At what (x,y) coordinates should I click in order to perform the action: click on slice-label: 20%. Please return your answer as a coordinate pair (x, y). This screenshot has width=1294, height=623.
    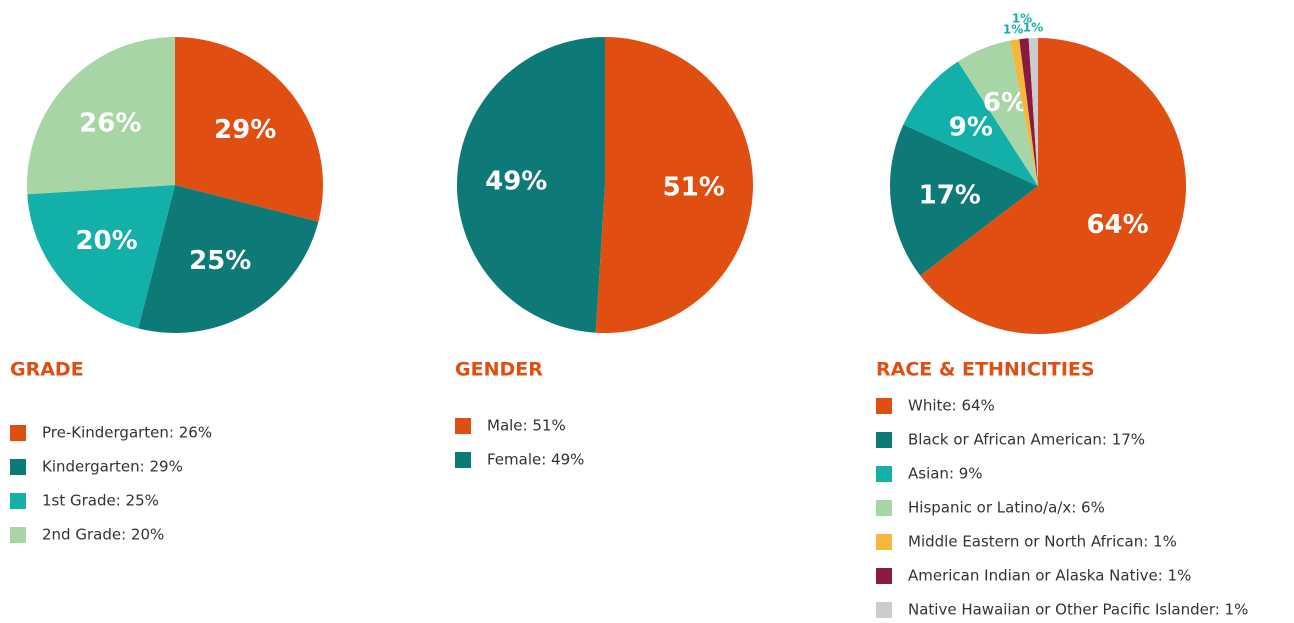
    Looking at the image, I should click on (106, 241).